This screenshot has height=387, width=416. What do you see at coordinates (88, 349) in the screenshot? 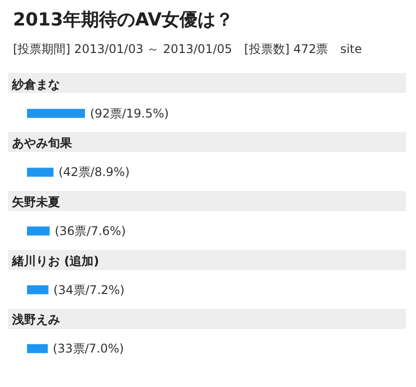
I see `data-label: (33票/7.0%)` at bounding box center [88, 349].